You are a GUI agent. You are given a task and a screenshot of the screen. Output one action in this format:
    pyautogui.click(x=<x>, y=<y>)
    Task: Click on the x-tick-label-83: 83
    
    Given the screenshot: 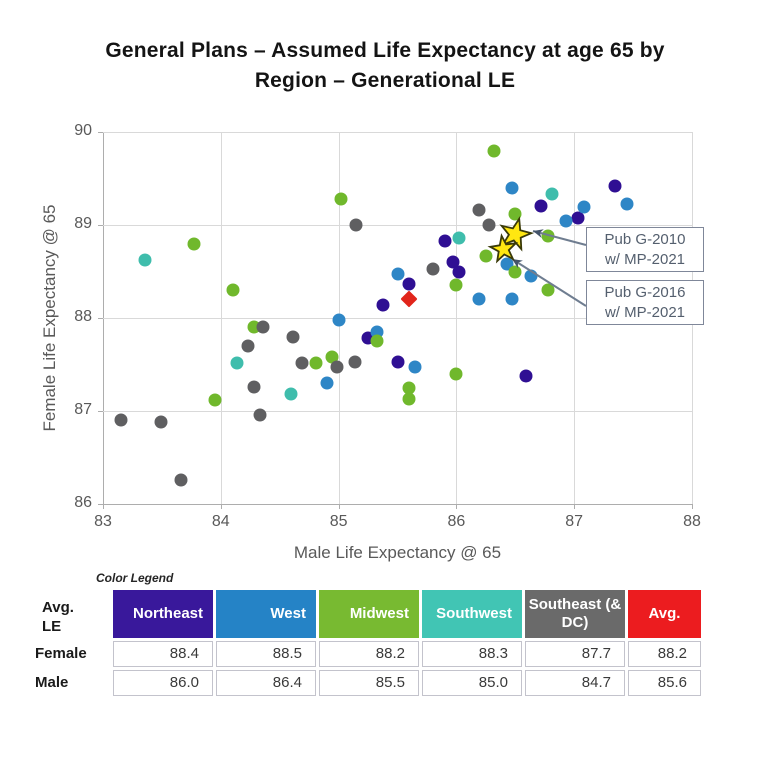 What is the action you would take?
    pyautogui.click(x=103, y=521)
    